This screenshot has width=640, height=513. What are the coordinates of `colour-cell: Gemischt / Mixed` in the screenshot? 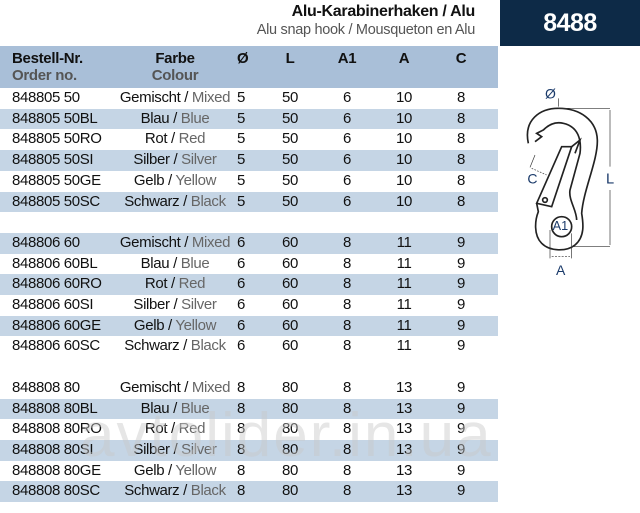 It's located at (175, 98).